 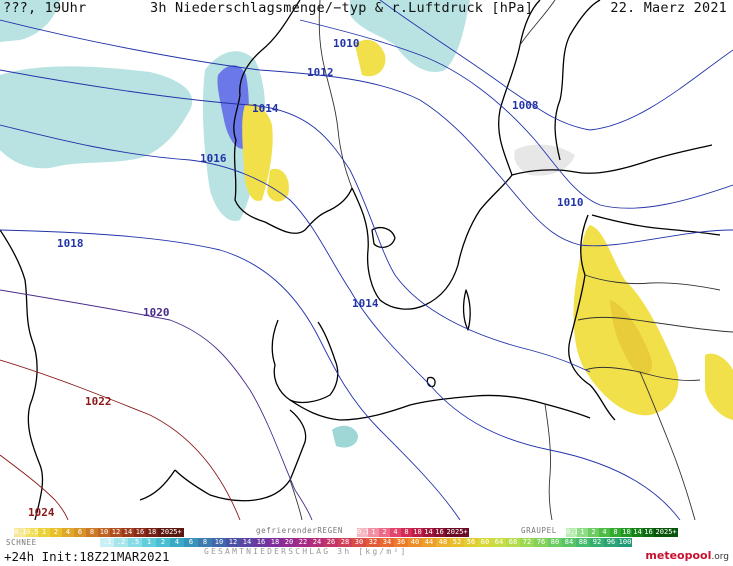 I want to click on rain-area-norway-yellow, so click(x=257, y=152).